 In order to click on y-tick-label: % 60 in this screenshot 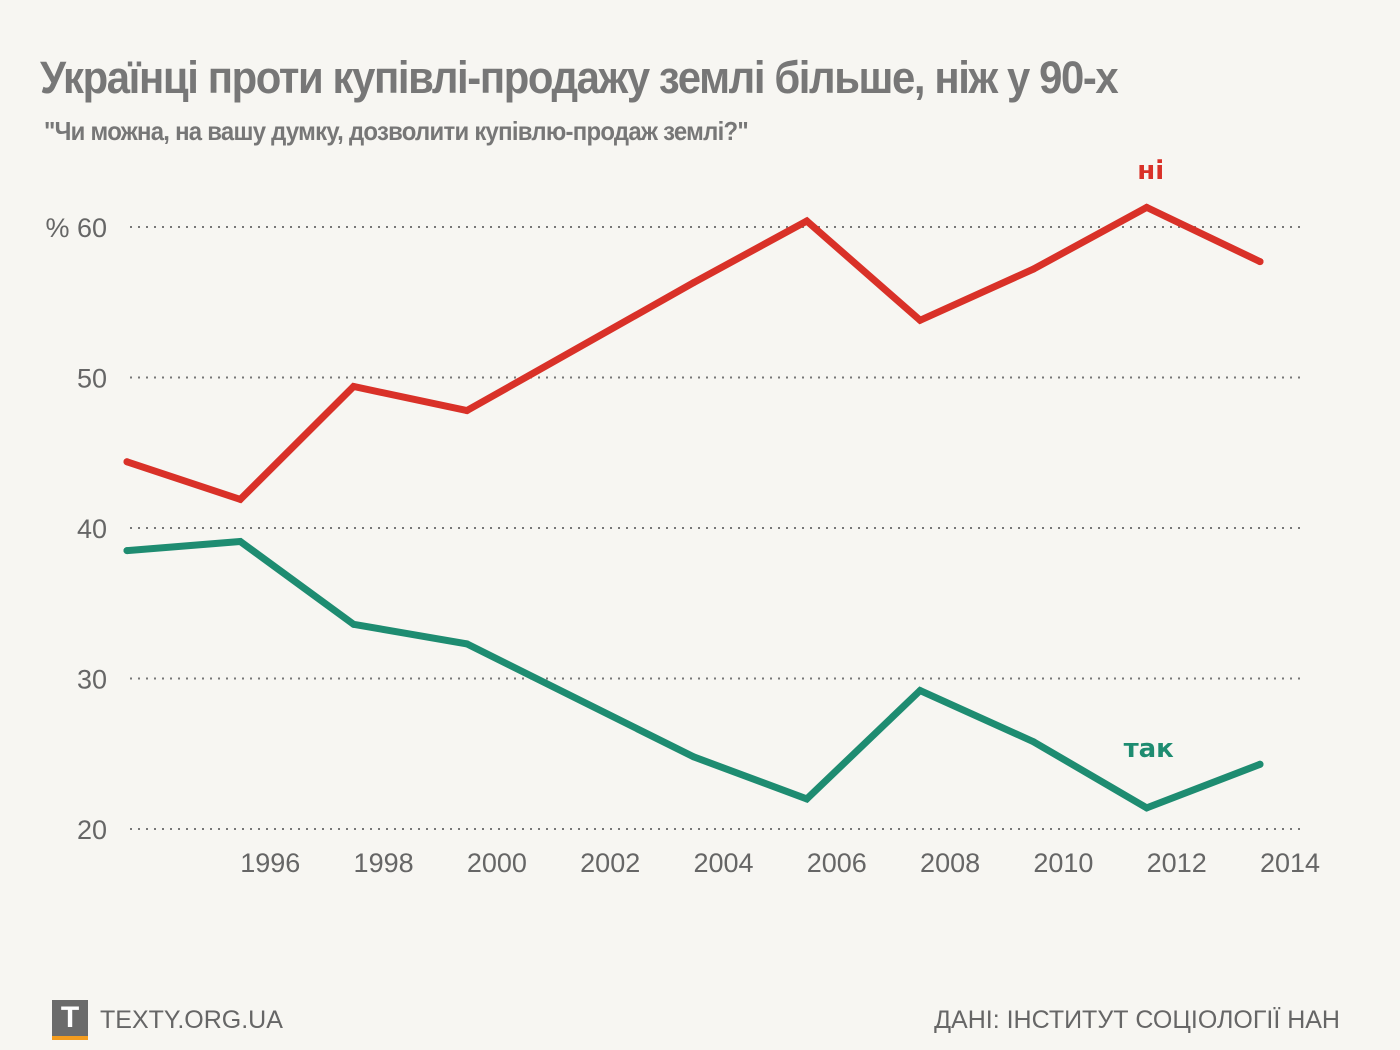, I will do `click(76, 228)`.